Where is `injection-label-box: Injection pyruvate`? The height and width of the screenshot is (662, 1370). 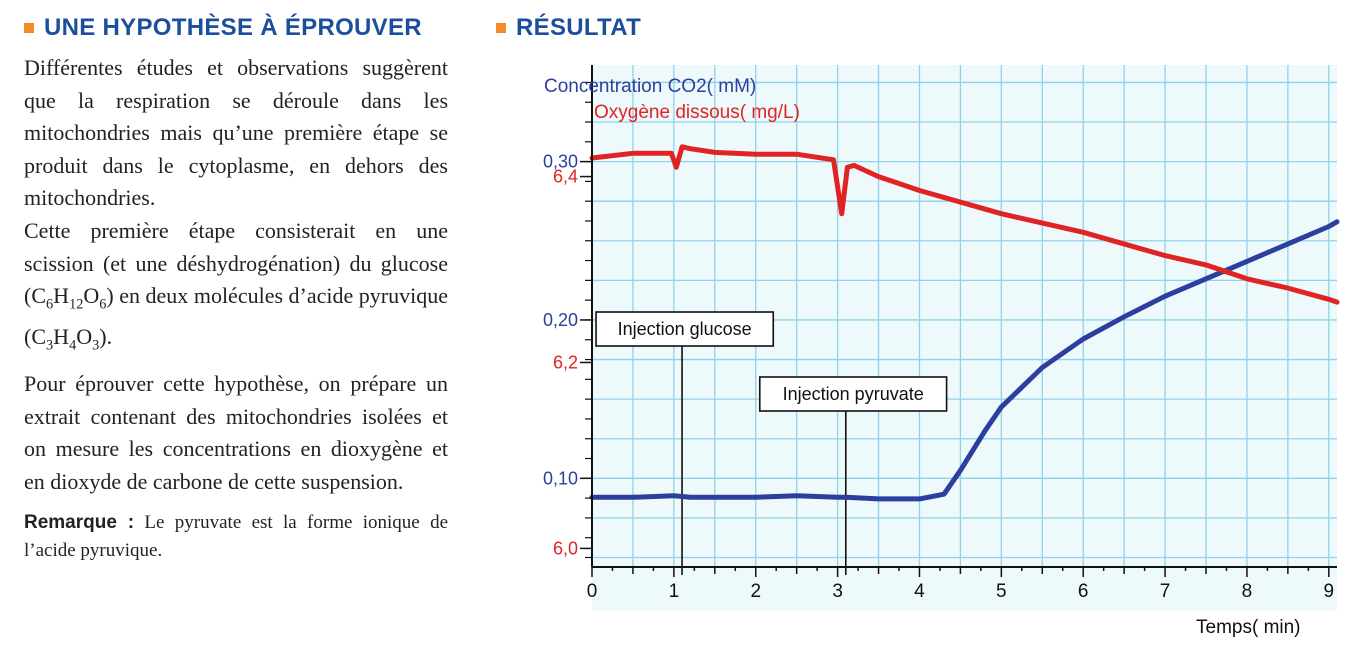 injection-label-box: Injection pyruvate is located at coordinates (853, 394).